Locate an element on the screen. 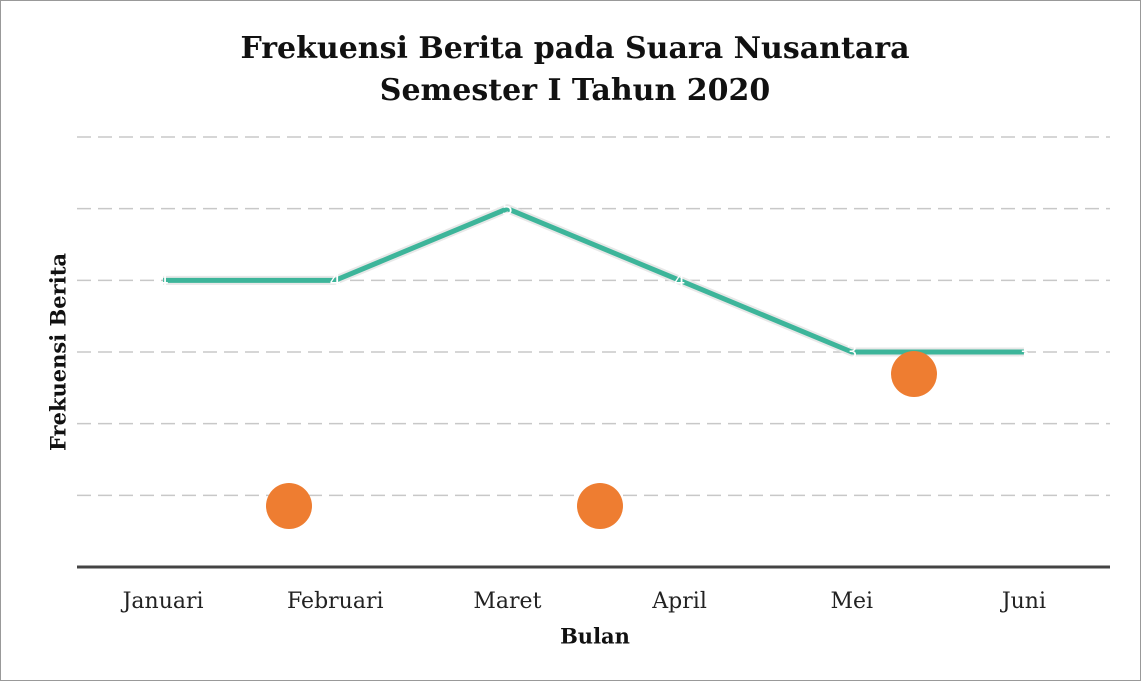 The height and width of the screenshot is (681, 1141). x-tick-label: Januari is located at coordinates (162, 601).